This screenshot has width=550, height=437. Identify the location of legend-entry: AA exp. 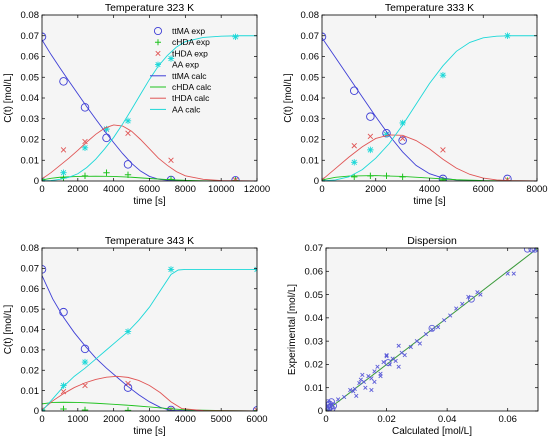
(185, 65).